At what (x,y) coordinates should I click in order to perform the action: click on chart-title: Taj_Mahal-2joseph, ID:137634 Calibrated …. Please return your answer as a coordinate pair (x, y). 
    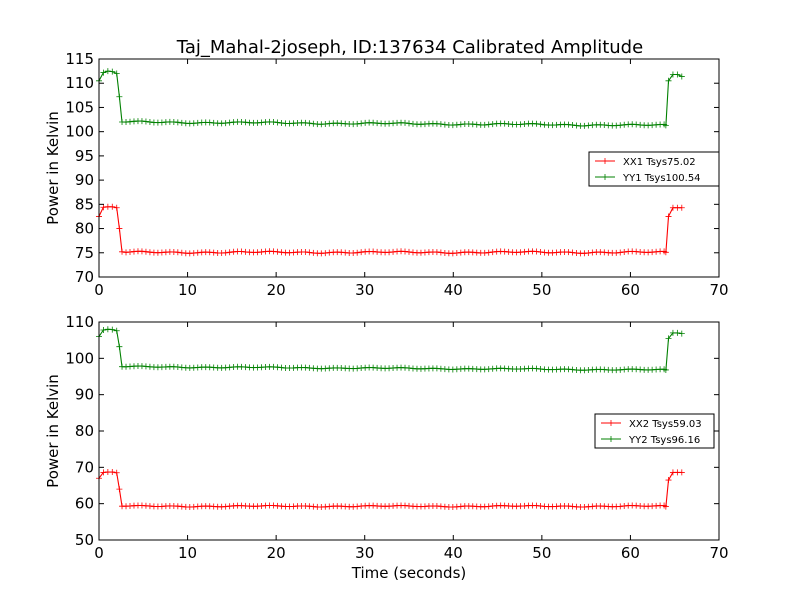
    Looking at the image, I should click on (409, 47).